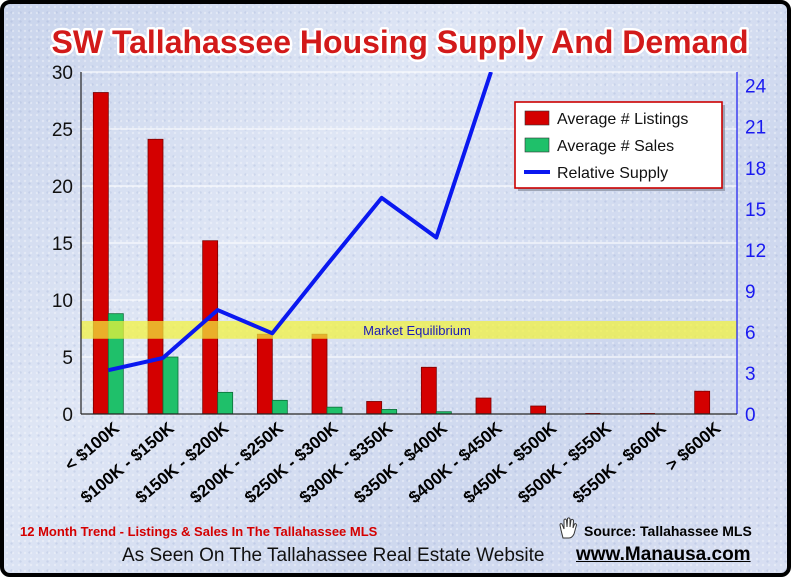  I want to click on hand-icon, so click(568, 528).